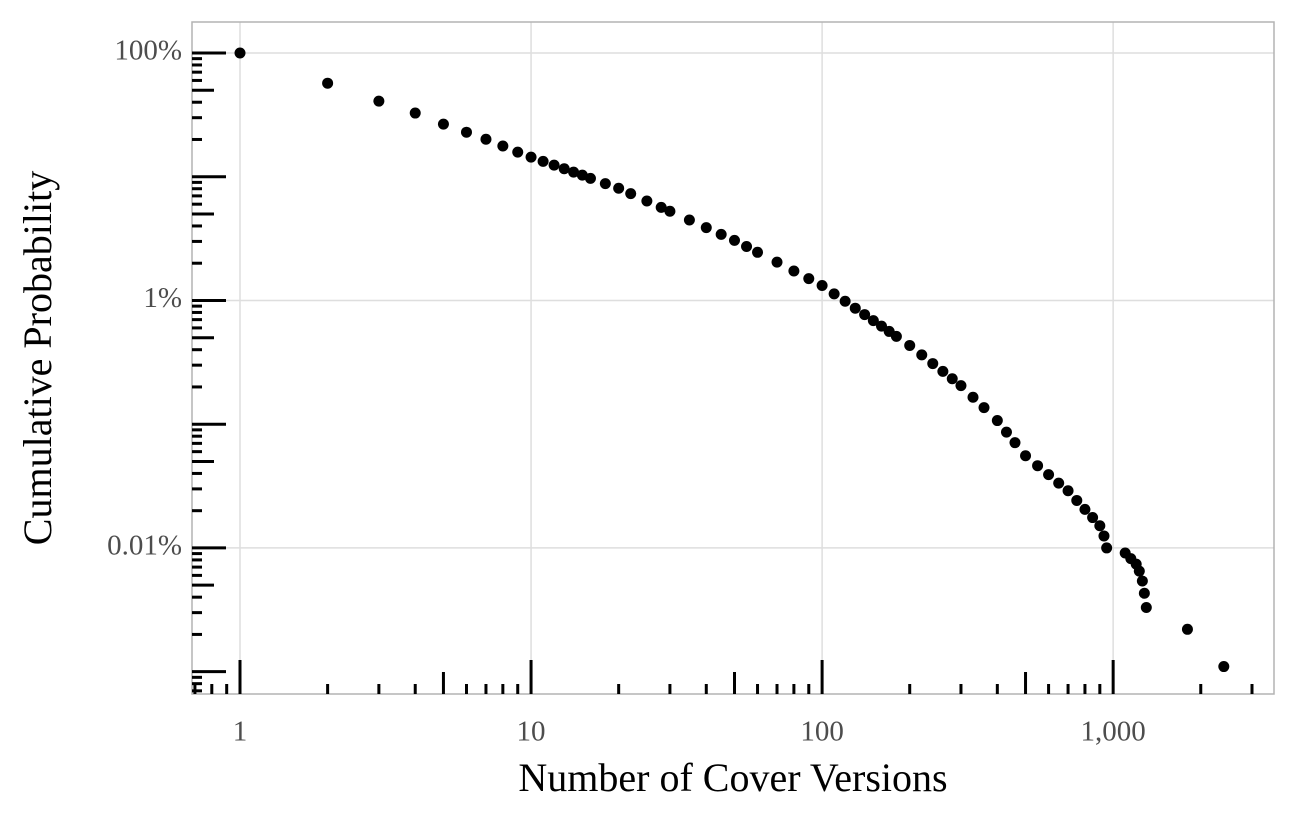  Describe the element at coordinates (1113, 732) in the screenshot. I see `x-tick-label: 1,000` at that location.